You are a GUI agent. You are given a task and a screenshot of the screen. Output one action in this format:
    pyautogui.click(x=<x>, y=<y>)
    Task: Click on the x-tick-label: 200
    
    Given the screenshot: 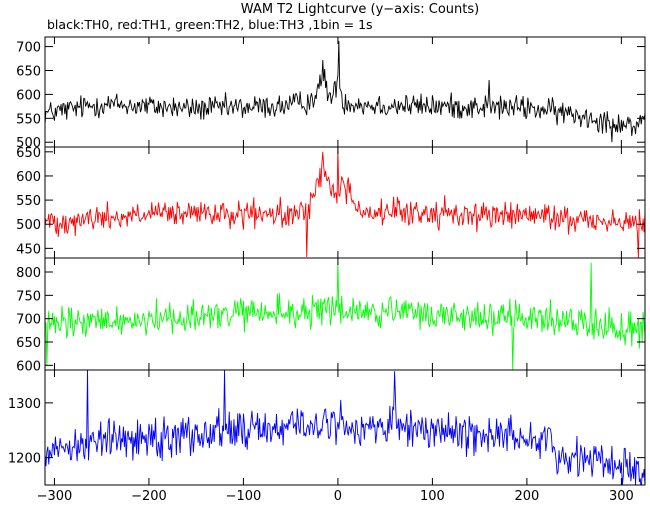 What is the action you would take?
    pyautogui.click(x=526, y=496)
    